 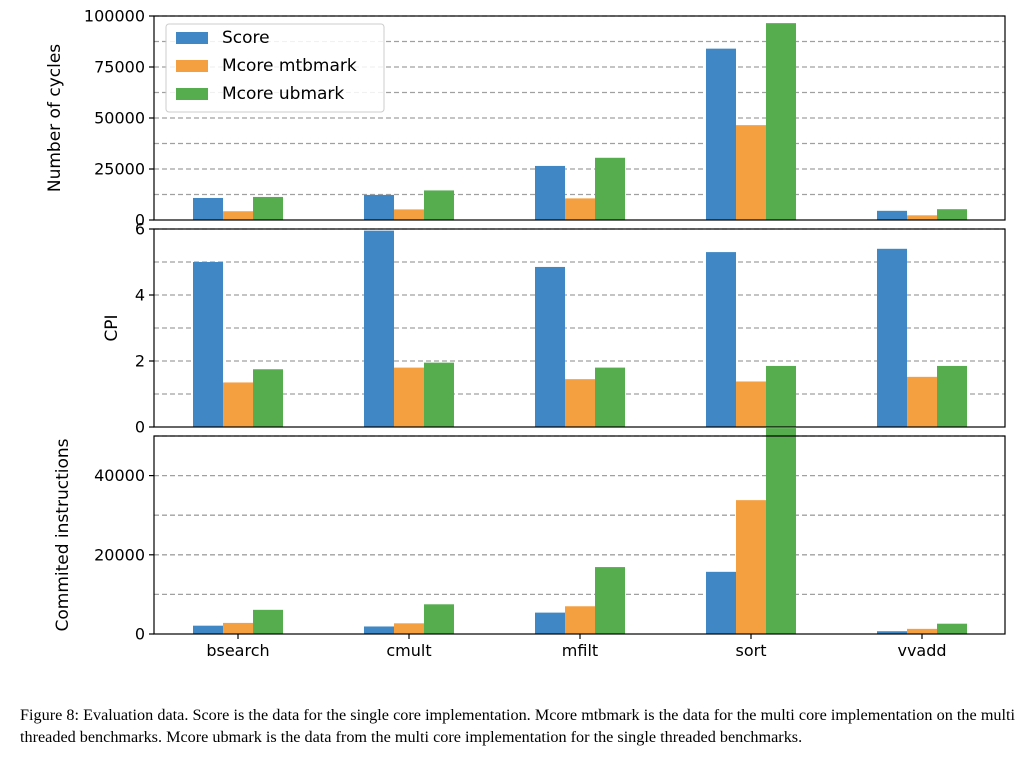 What do you see at coordinates (921, 650) in the screenshot?
I see `x-tick-label: vvadd` at bounding box center [921, 650].